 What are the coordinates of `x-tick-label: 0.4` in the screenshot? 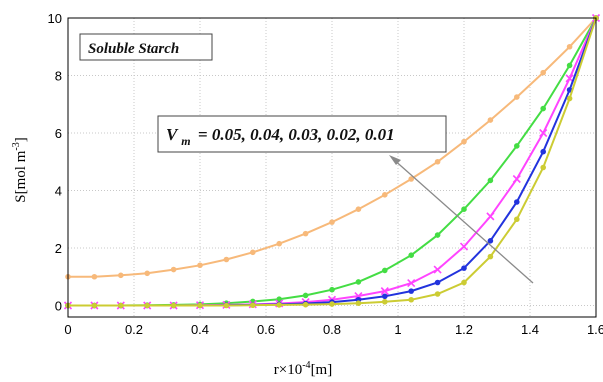 It's located at (200, 329).